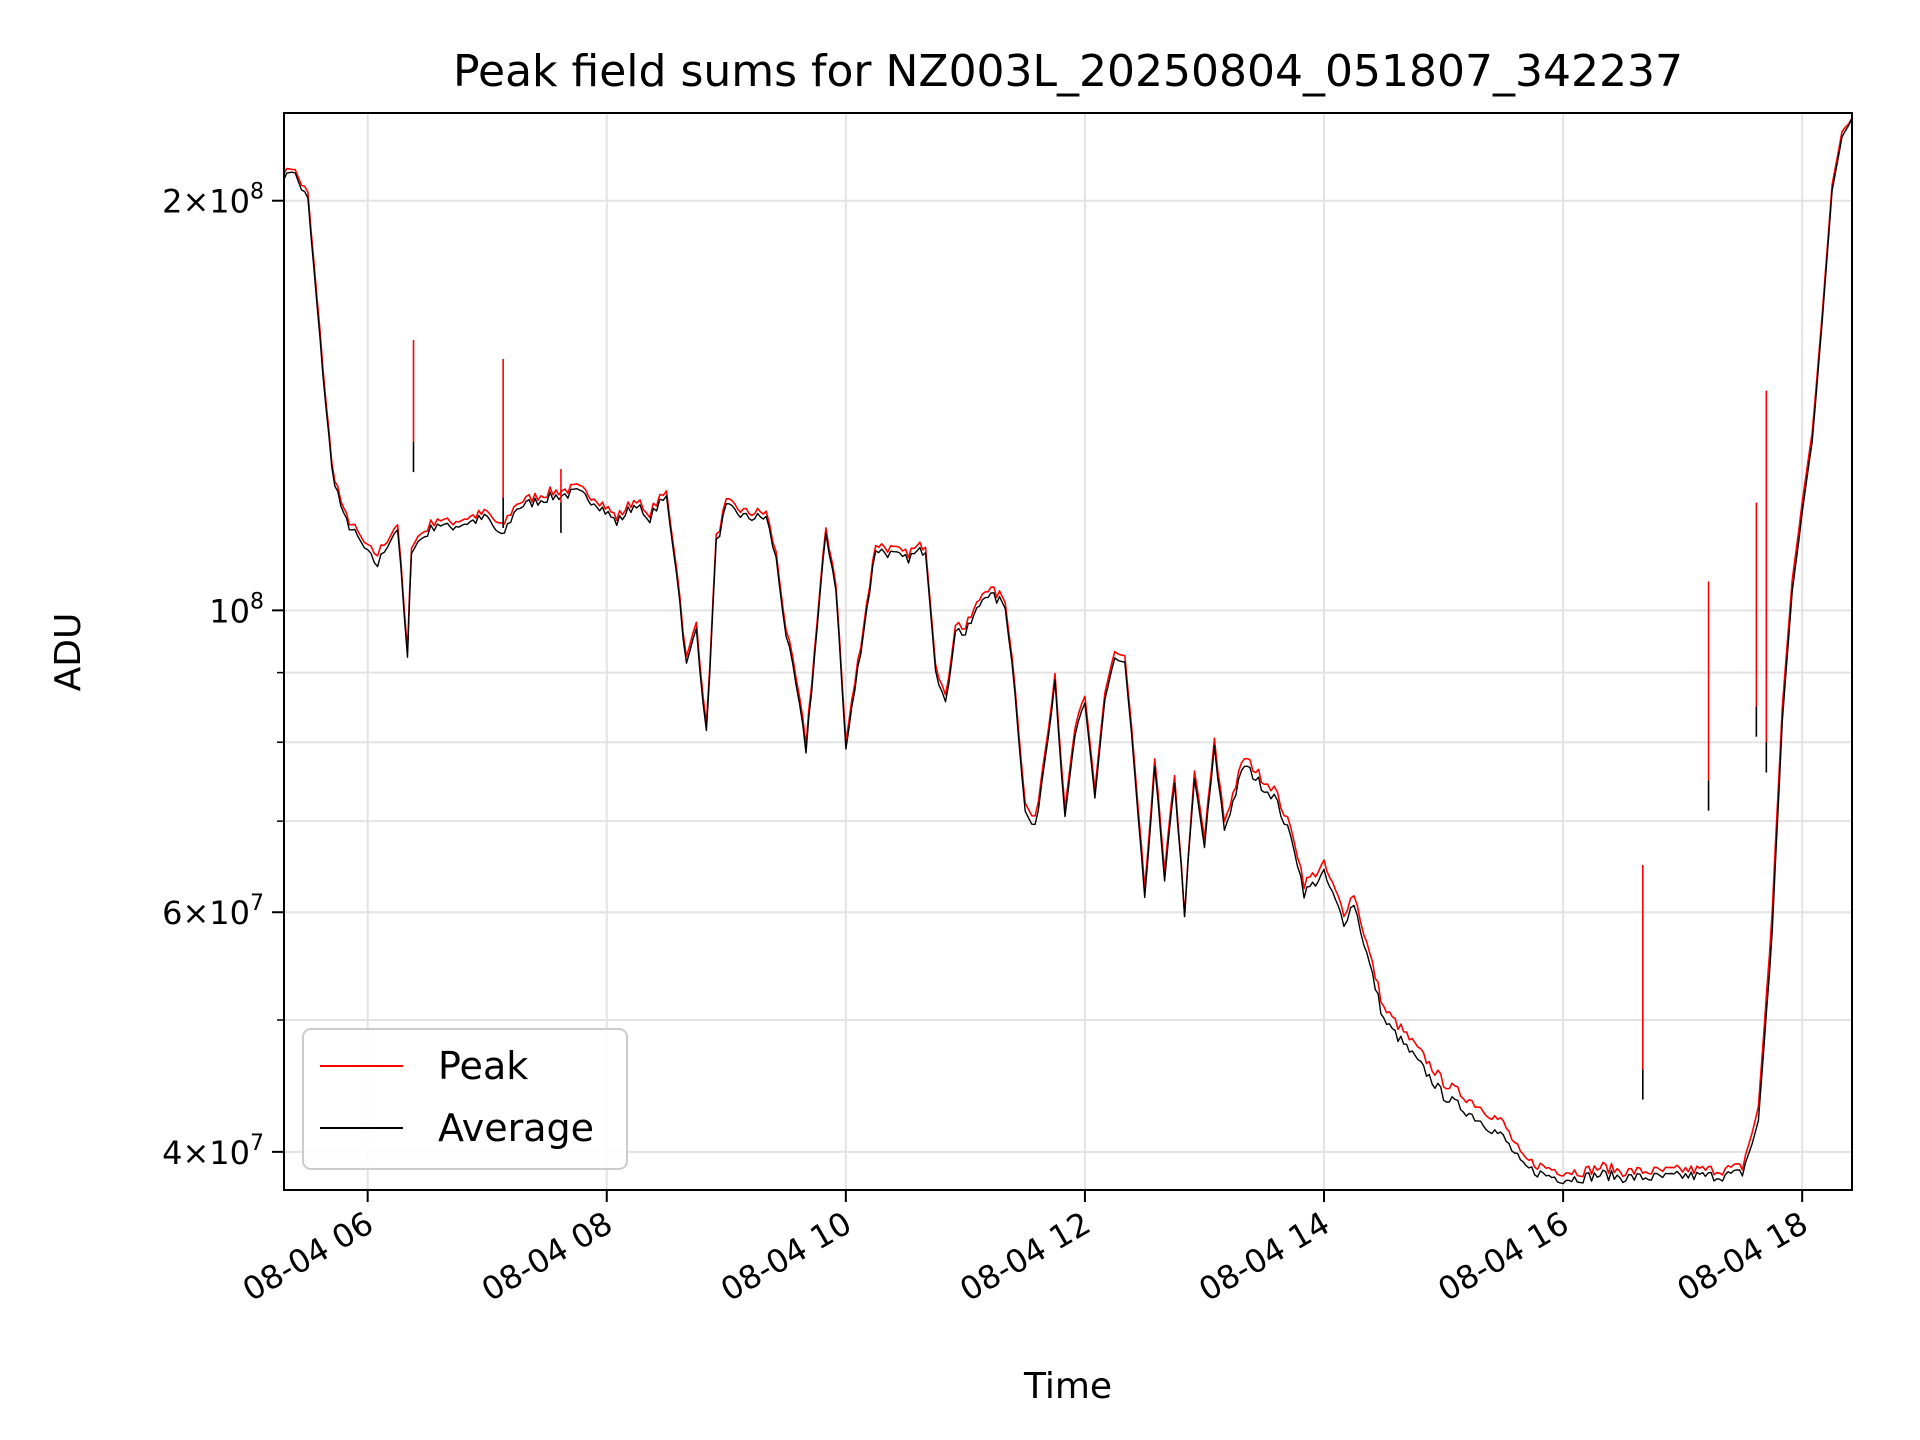 The width and height of the screenshot is (1920, 1440). I want to click on legend-box, so click(465, 1099).